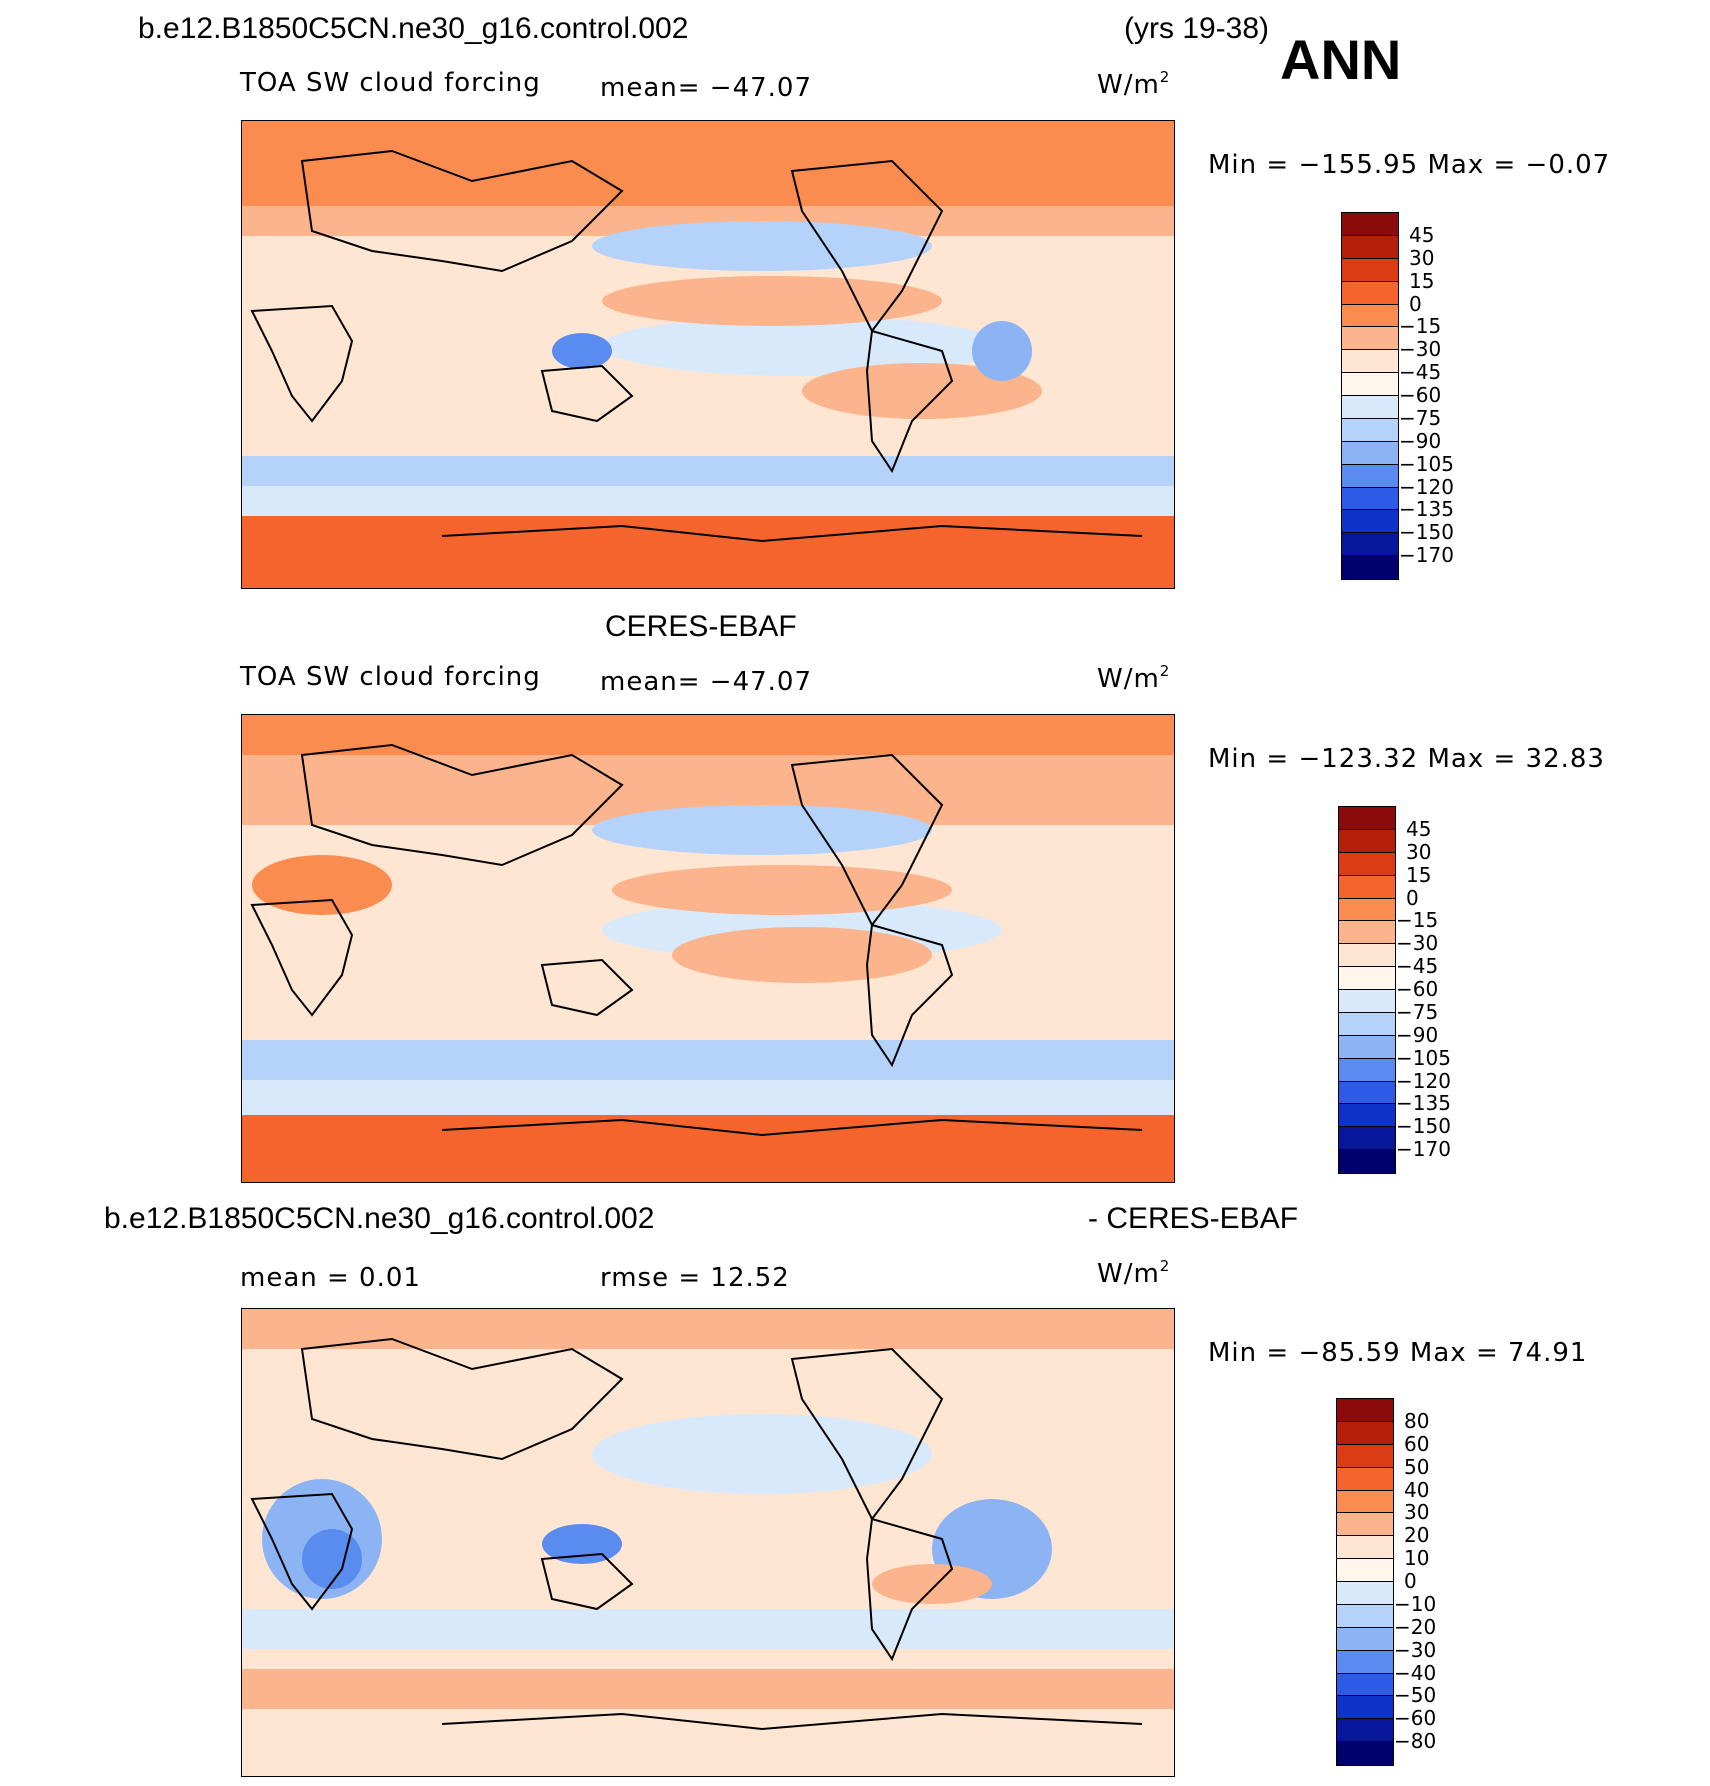  I want to click on colorbar-label: −105, so click(1426, 463).